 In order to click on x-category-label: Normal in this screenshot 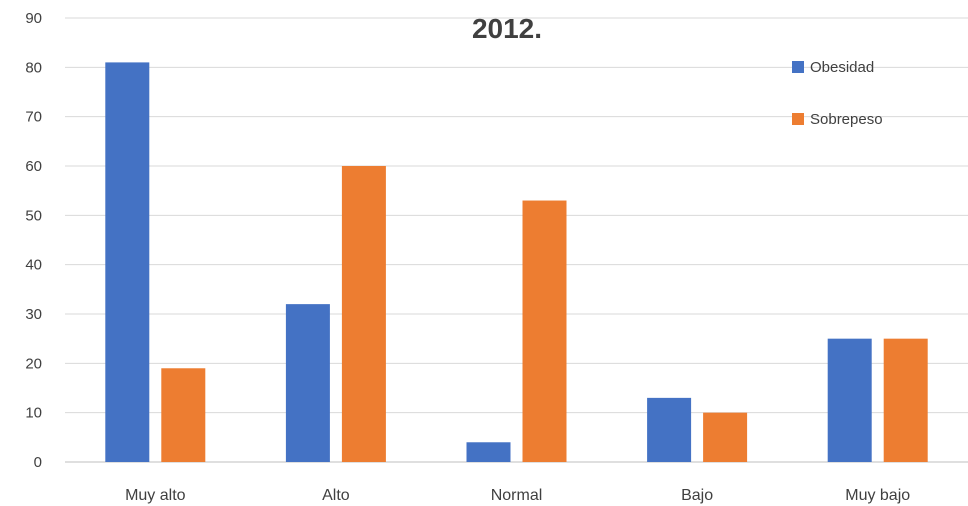, I will do `click(517, 495)`.